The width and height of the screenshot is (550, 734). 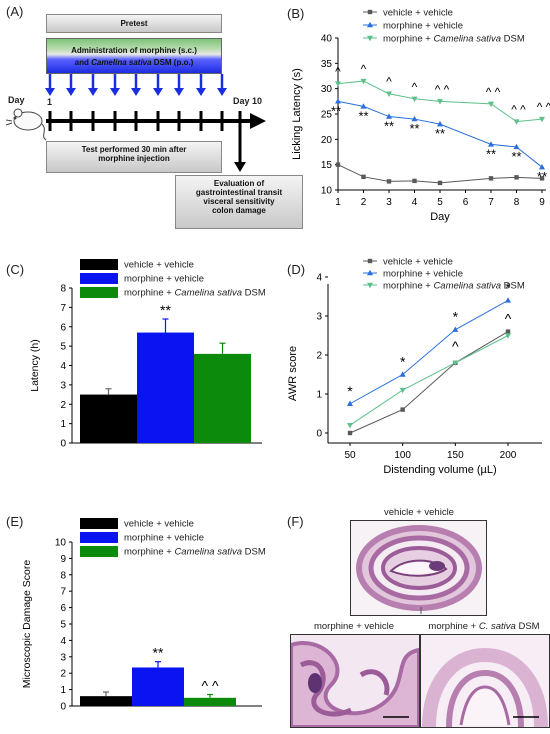 What do you see at coordinates (327, 89) in the screenshot?
I see `y-tick-label: 30` at bounding box center [327, 89].